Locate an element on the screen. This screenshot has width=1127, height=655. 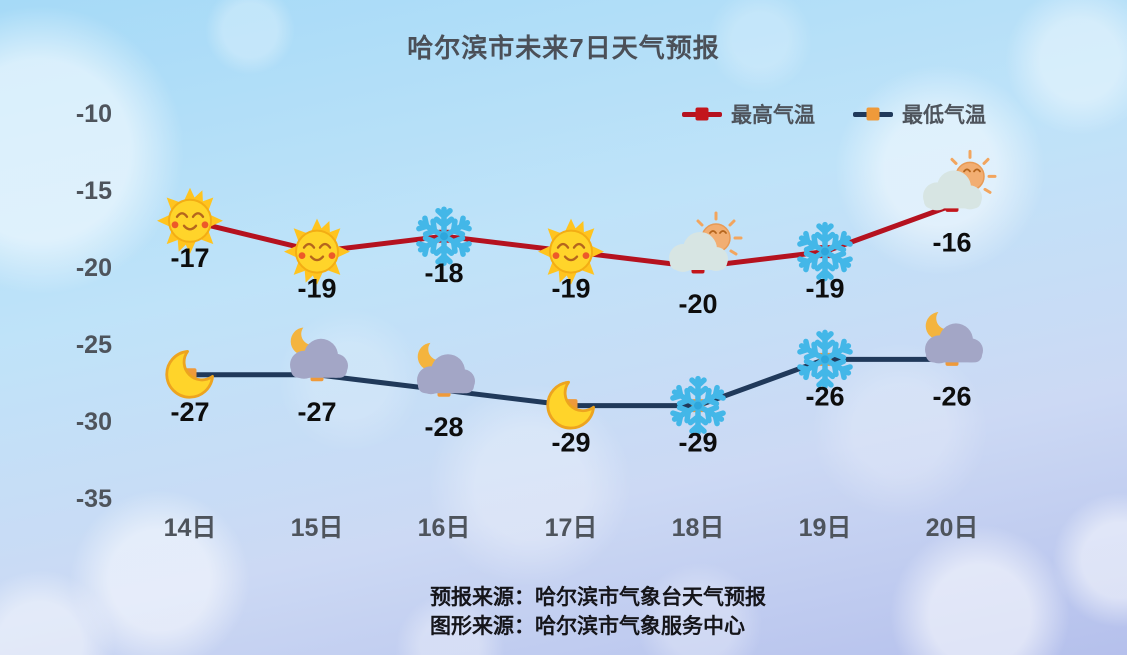
x-tick-label: 17日 is located at coordinates (571, 528).